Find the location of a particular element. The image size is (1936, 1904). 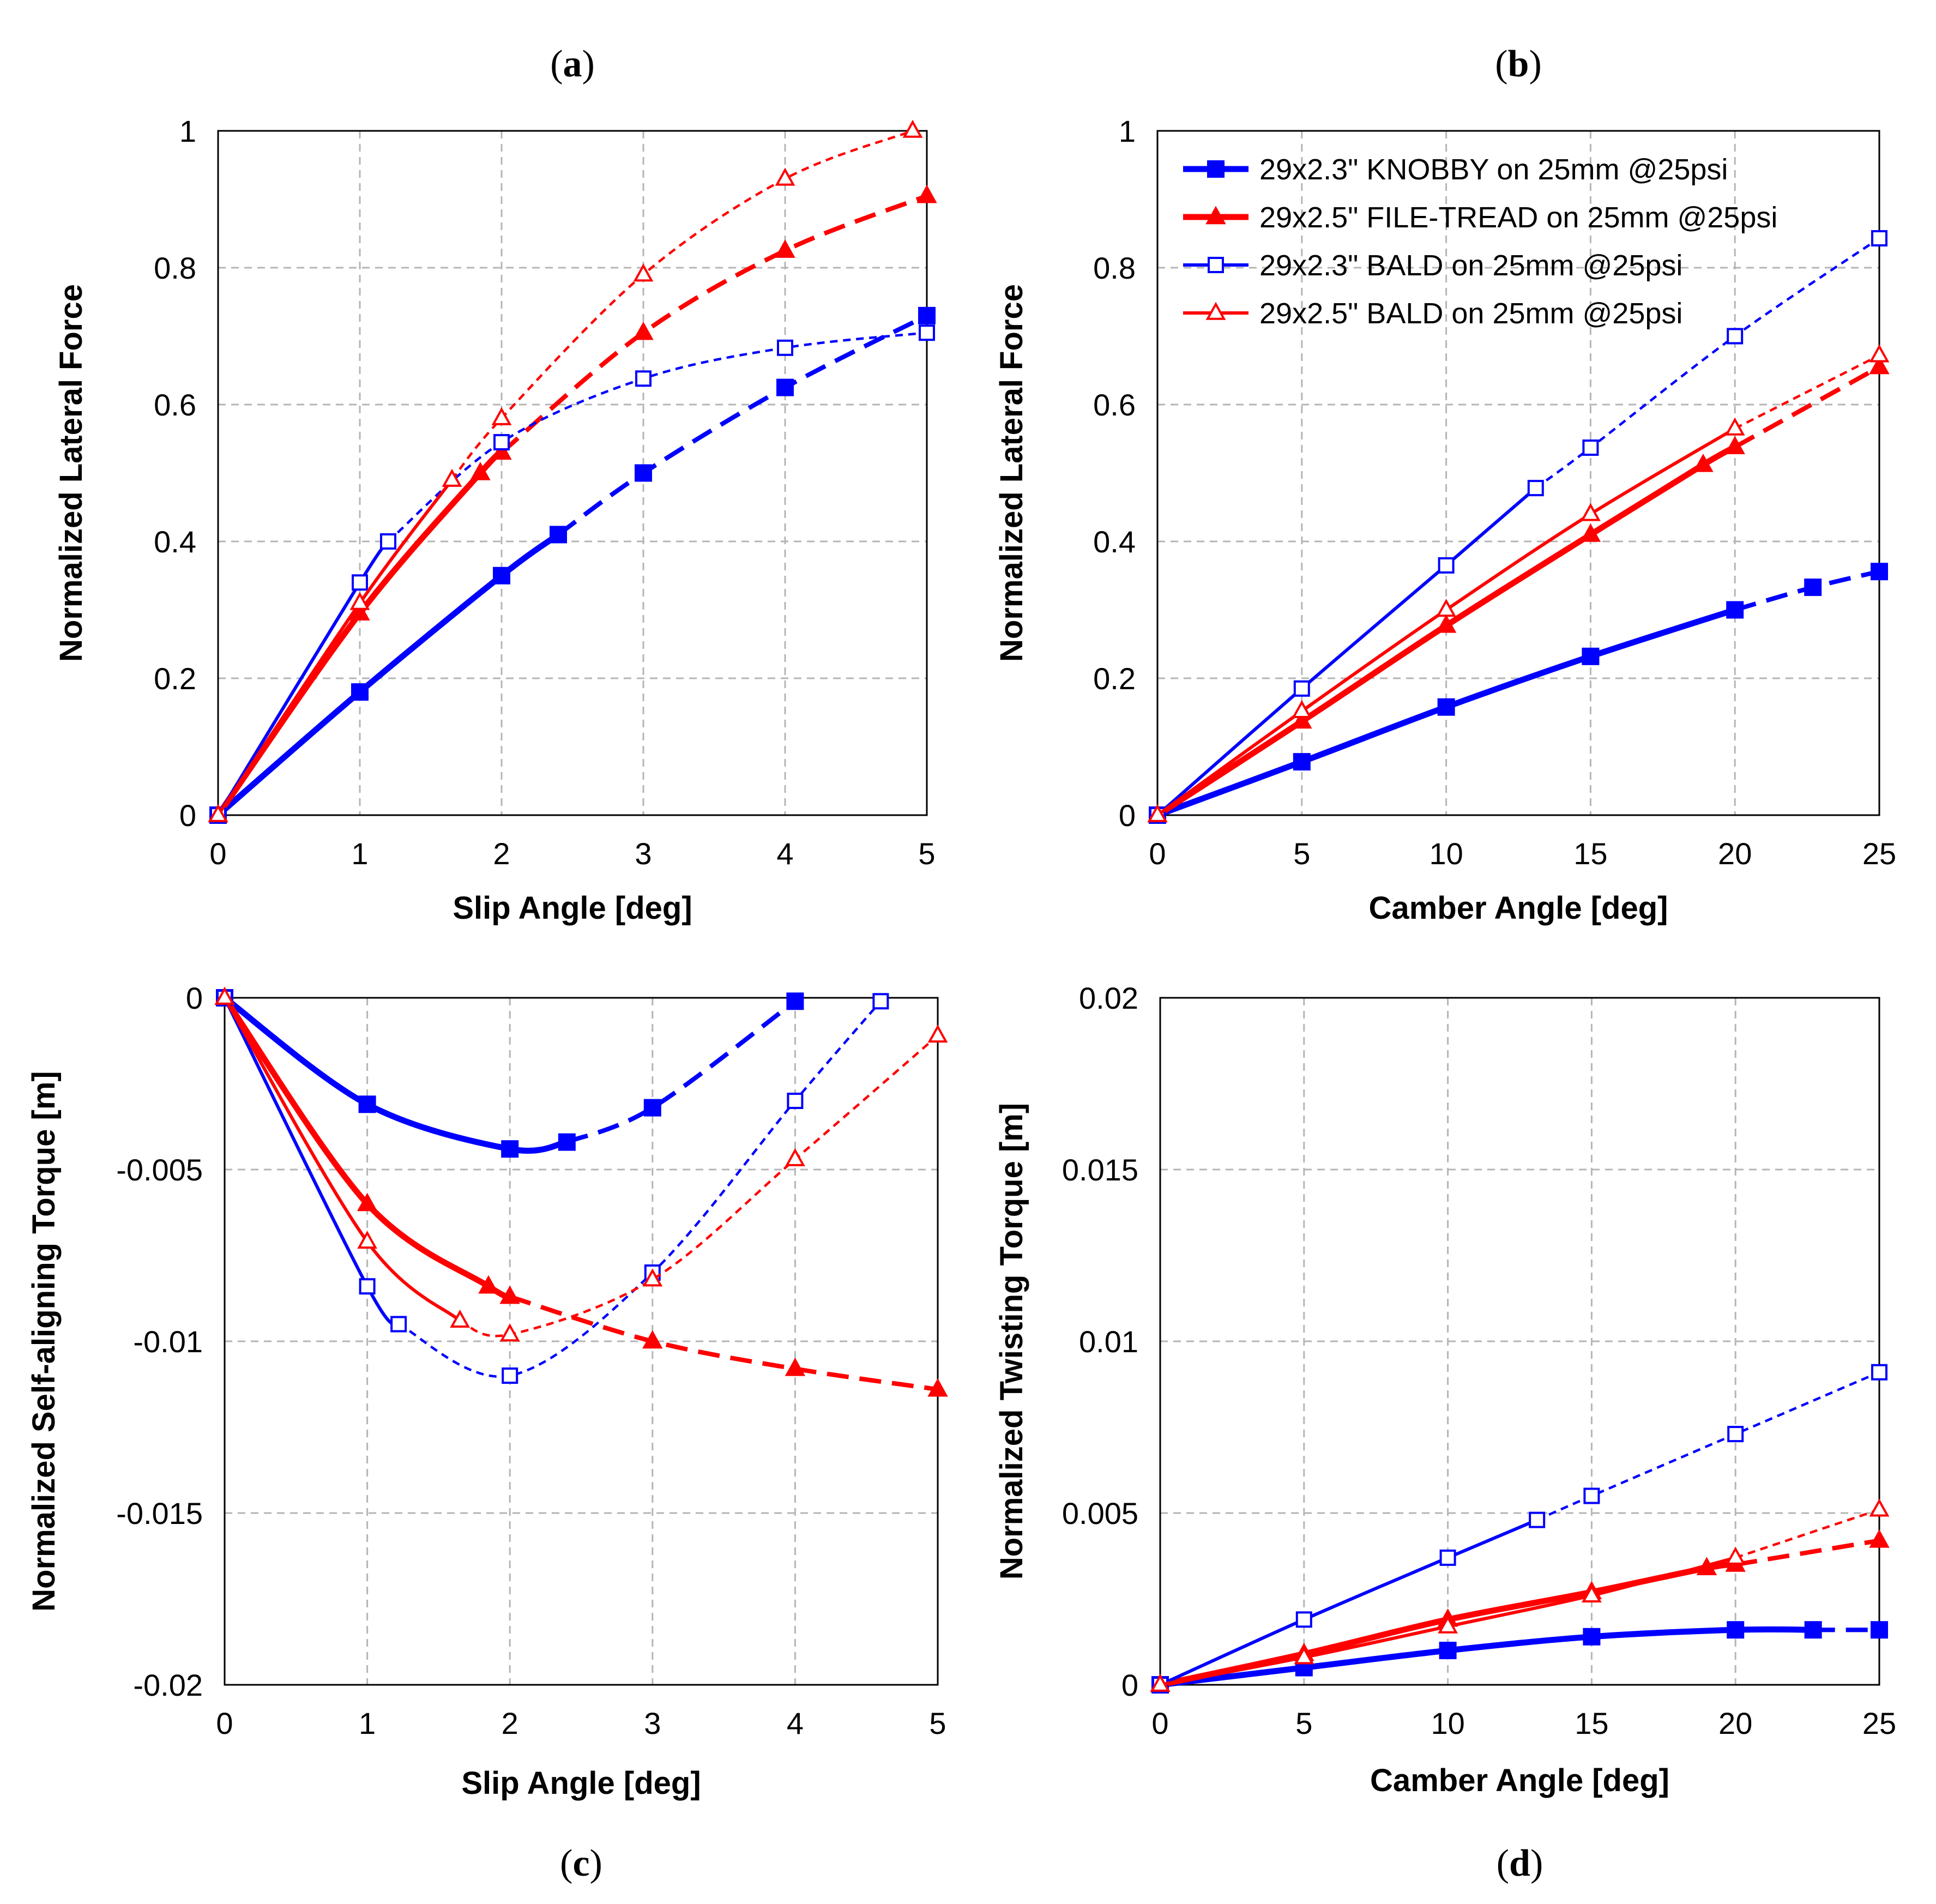

legend-item: 29x2.5" BALD on 25mm @25psi is located at coordinates (1432, 313).